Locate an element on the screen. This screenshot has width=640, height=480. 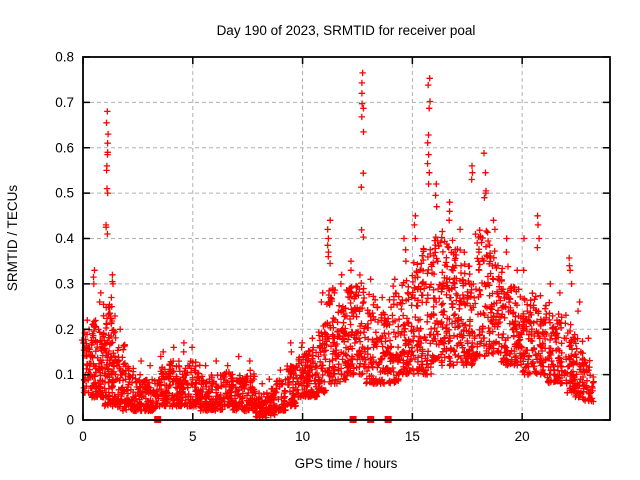
y-tick-label: 0.5 is located at coordinates (64, 193).